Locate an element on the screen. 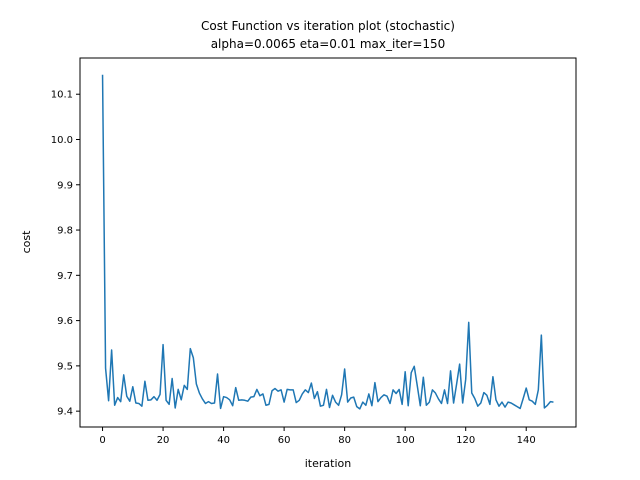 This screenshot has height=480, width=640. y-axis-label: cost is located at coordinates (26, 242).